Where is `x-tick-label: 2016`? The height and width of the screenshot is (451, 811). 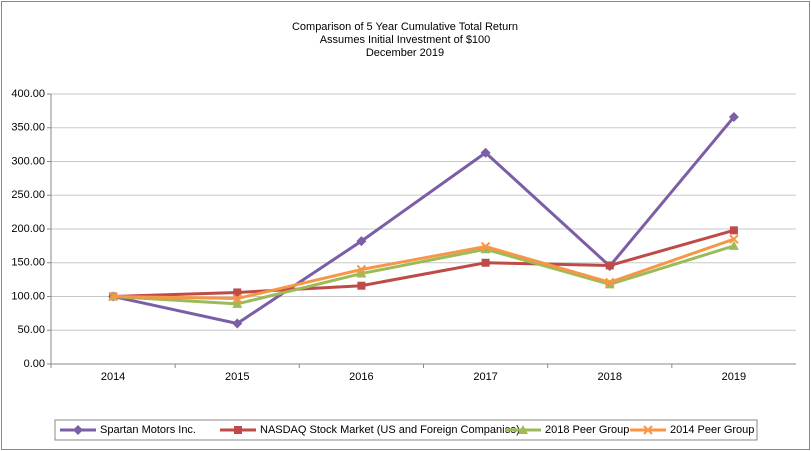 x-tick-label: 2016 is located at coordinates (361, 377).